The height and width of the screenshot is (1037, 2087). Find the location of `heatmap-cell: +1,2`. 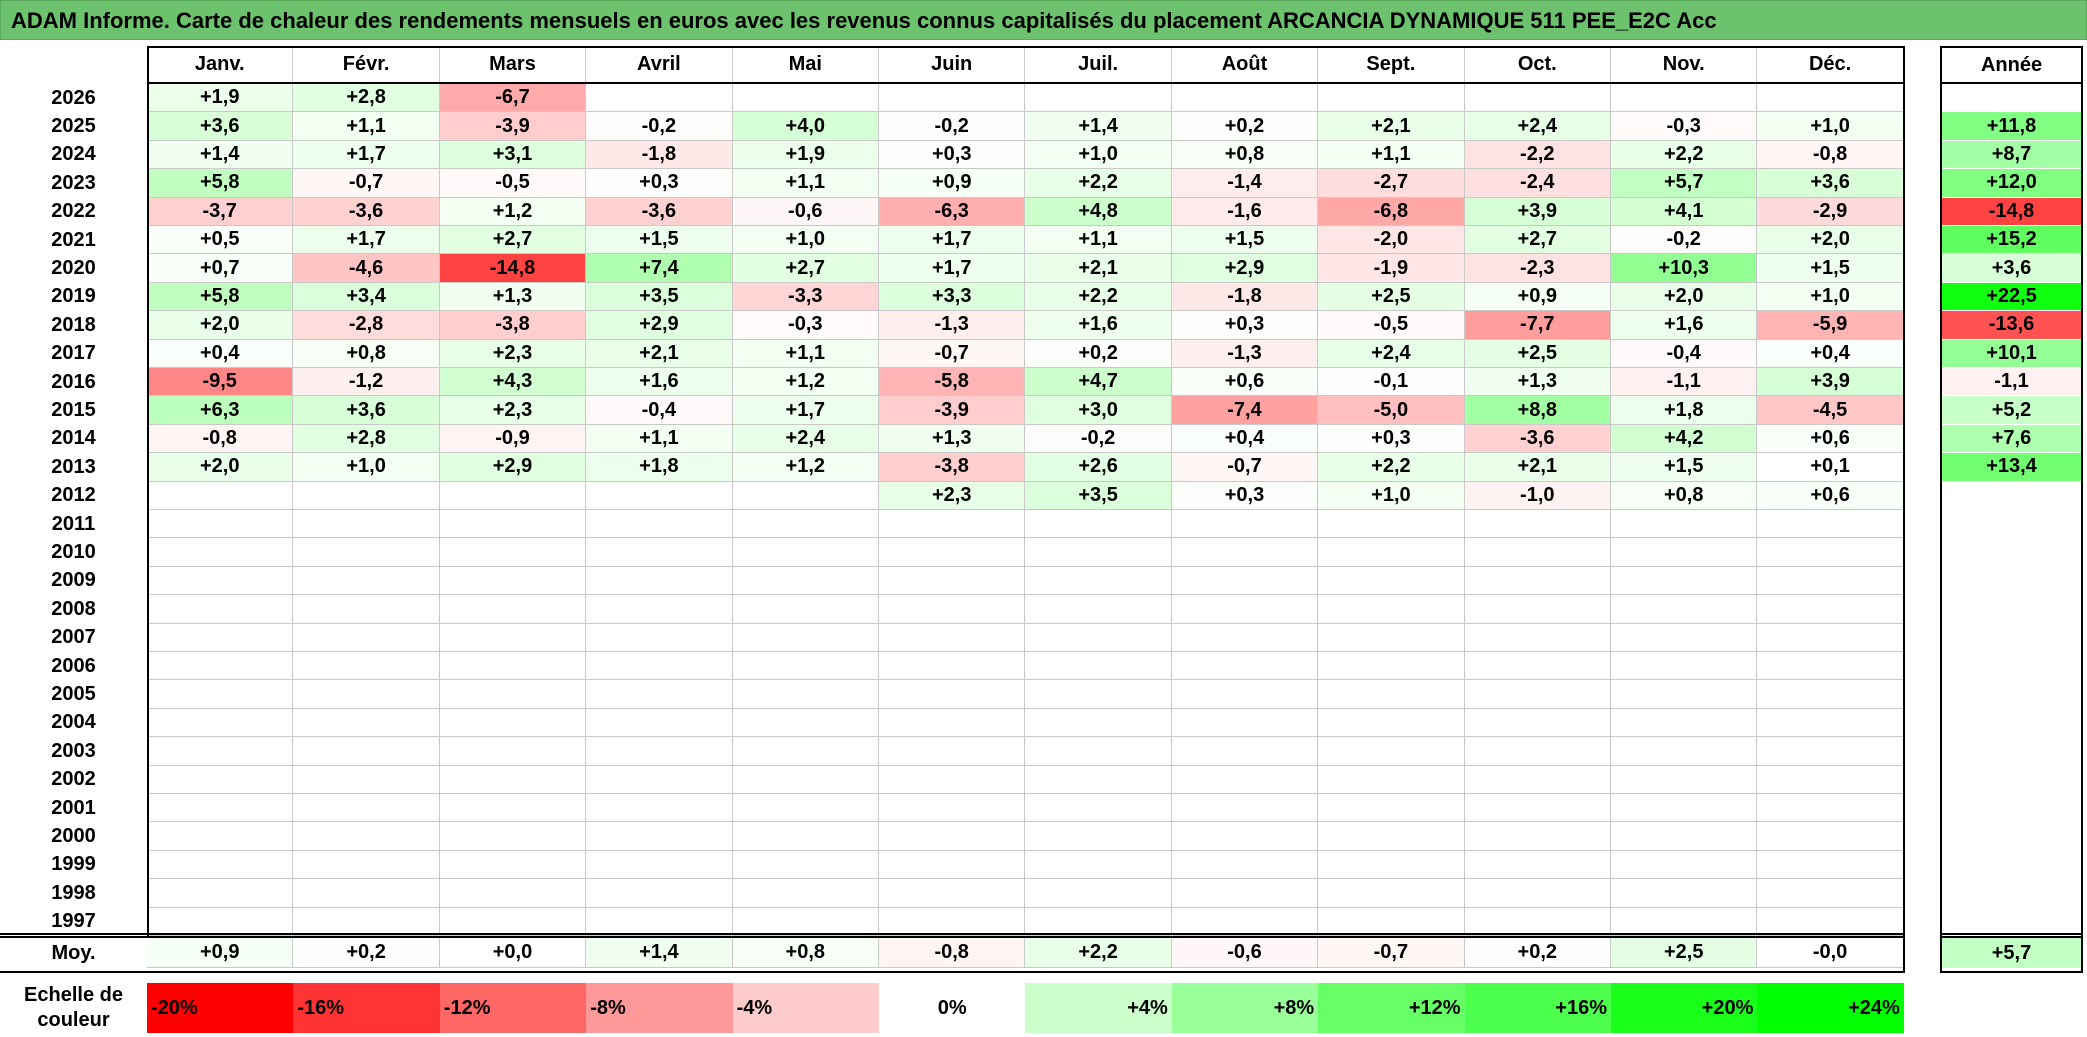

heatmap-cell: +1,2 is located at coordinates (805, 382).